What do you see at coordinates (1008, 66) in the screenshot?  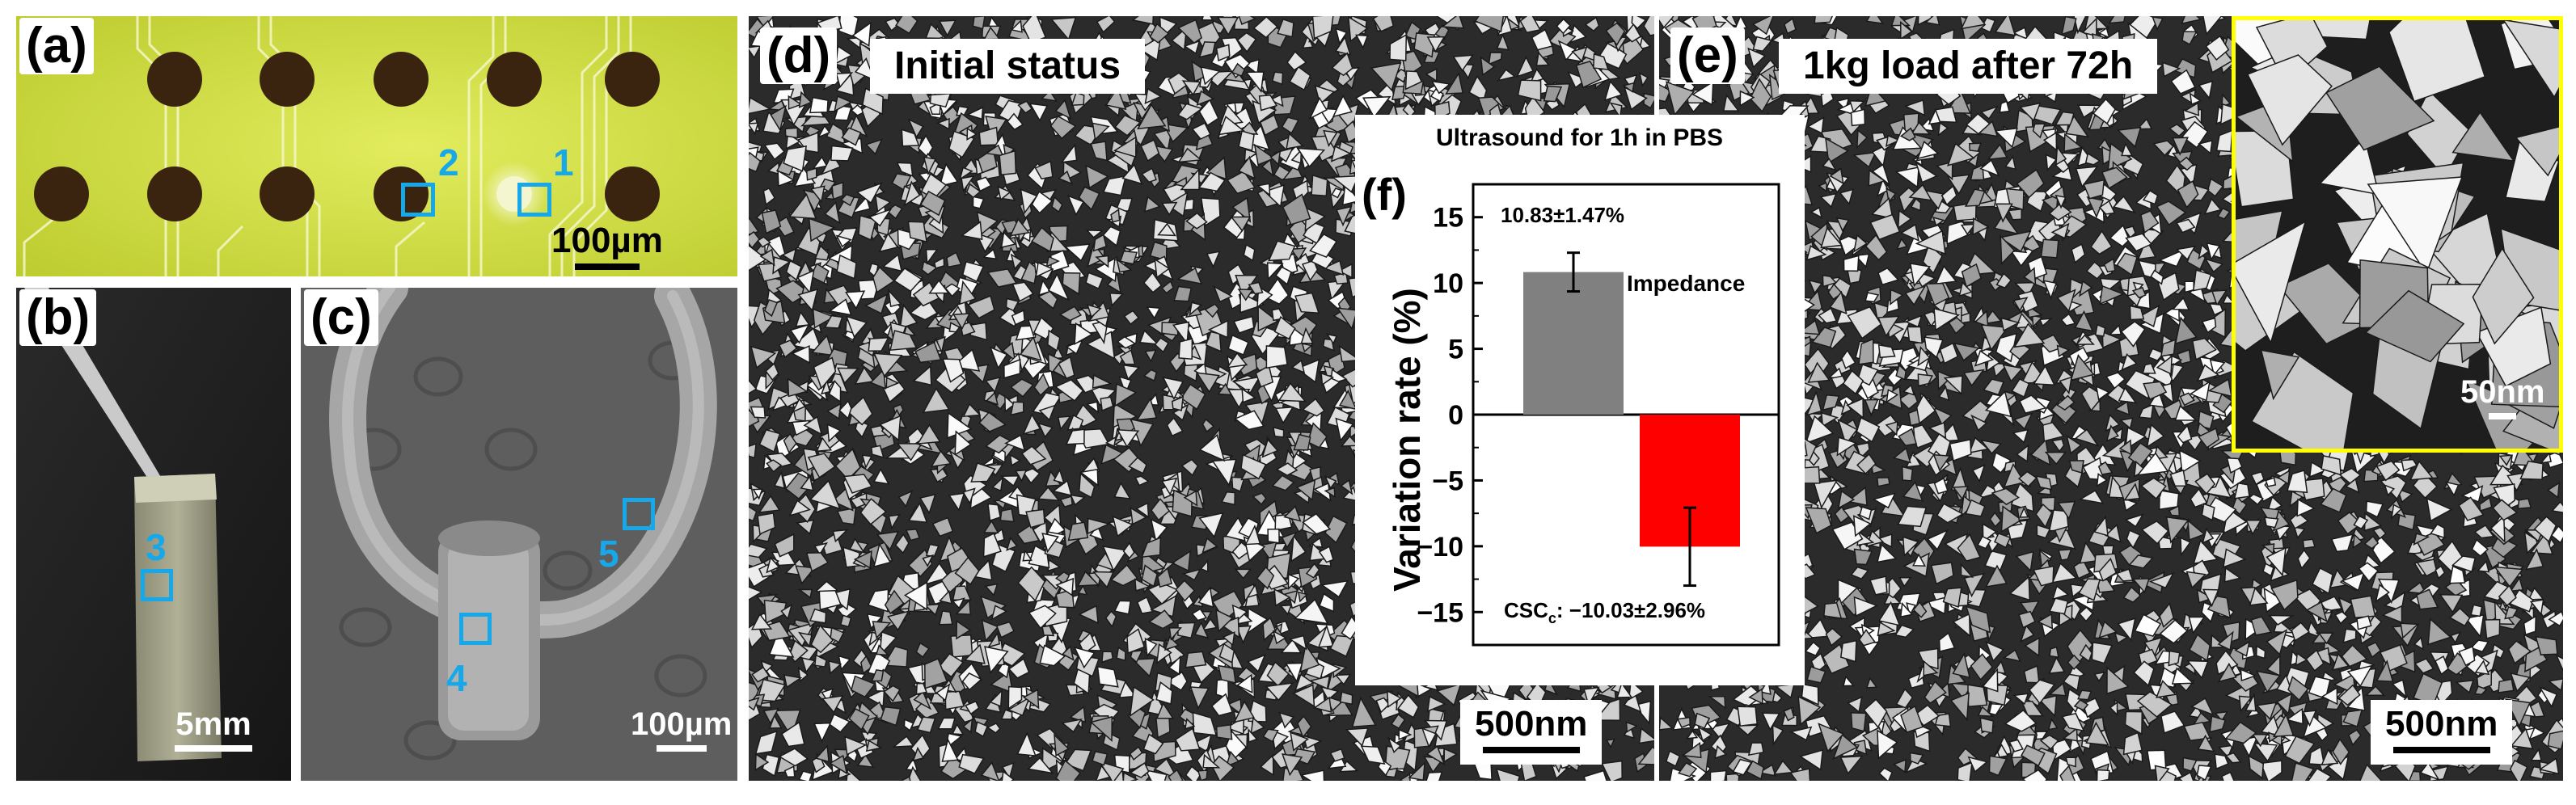 I see `panel-d-title: Initial status` at bounding box center [1008, 66].